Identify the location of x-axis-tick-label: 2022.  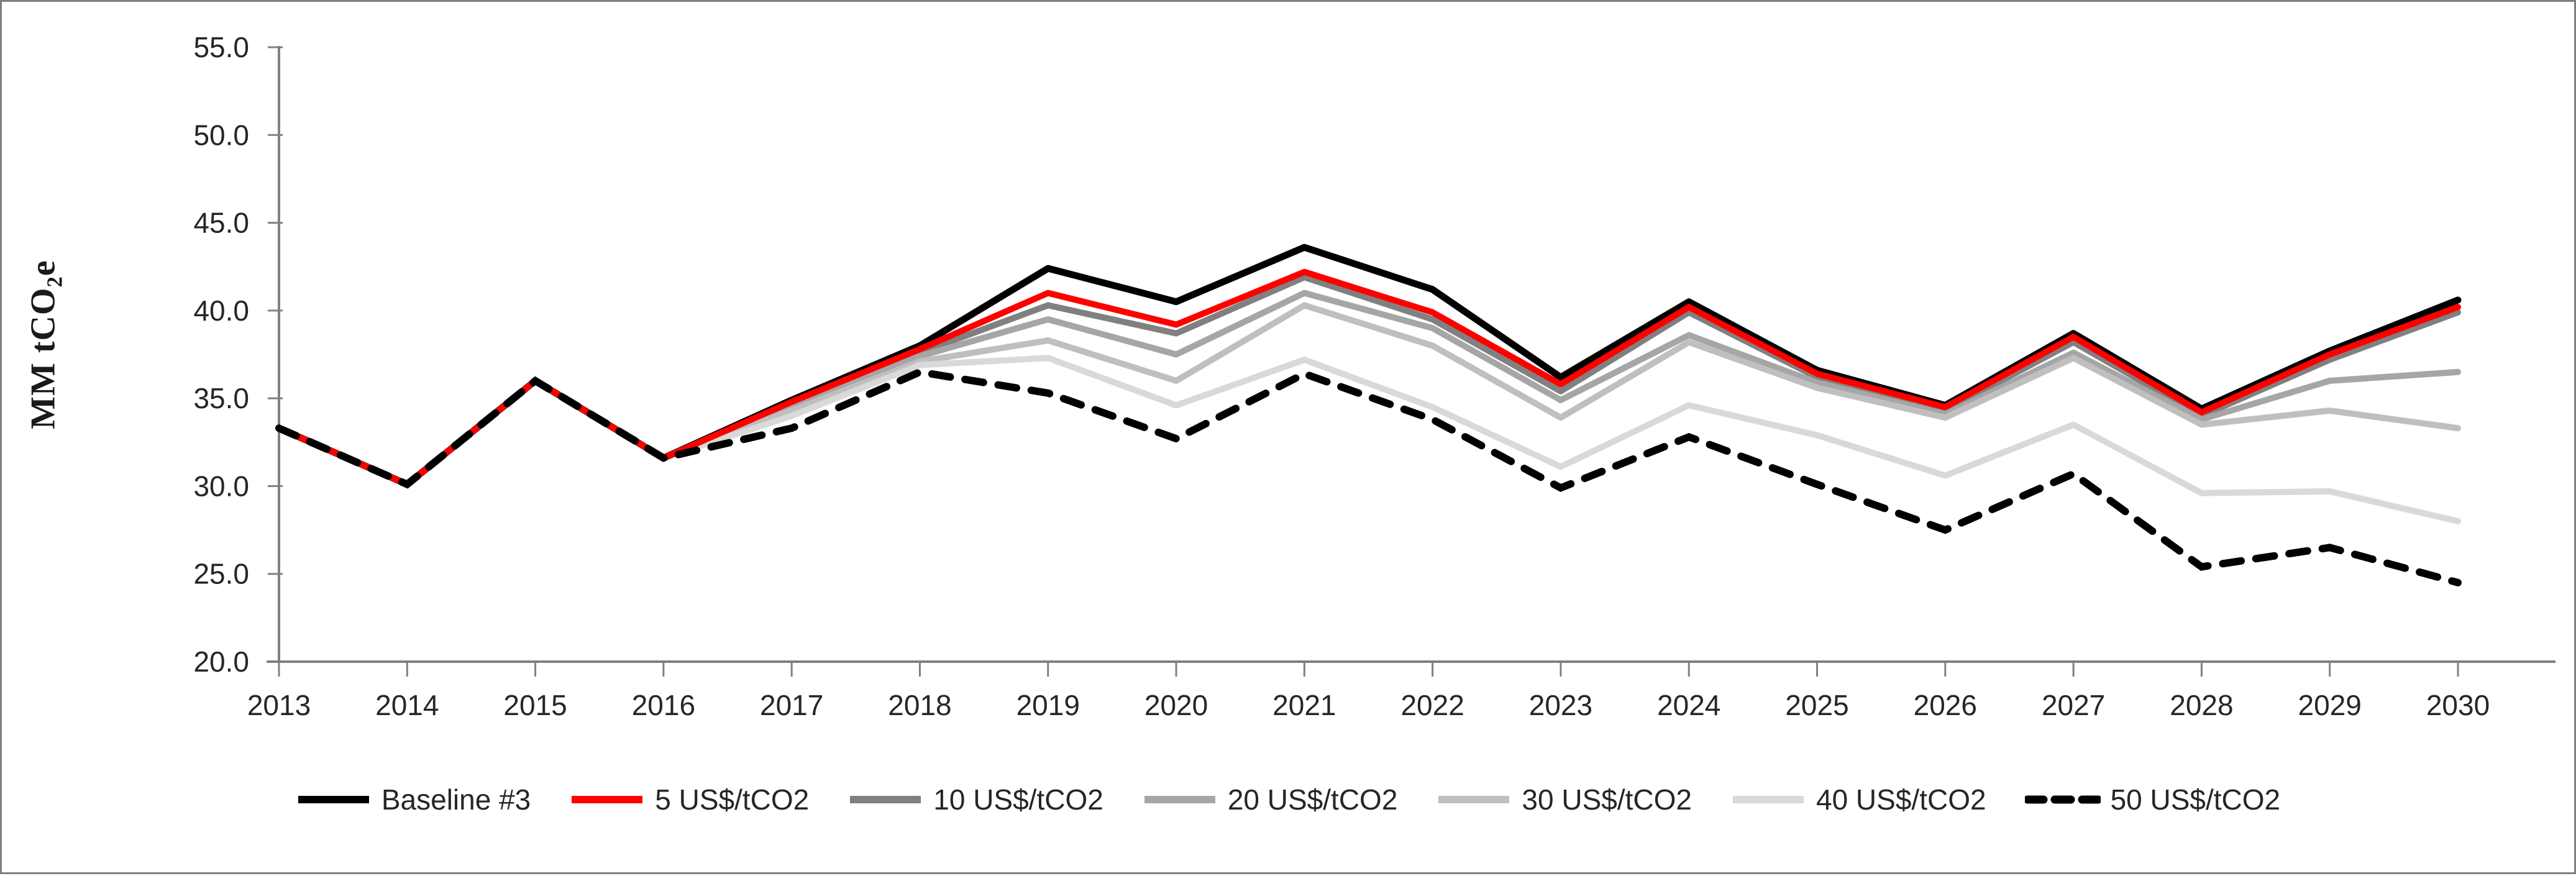
(1432, 705).